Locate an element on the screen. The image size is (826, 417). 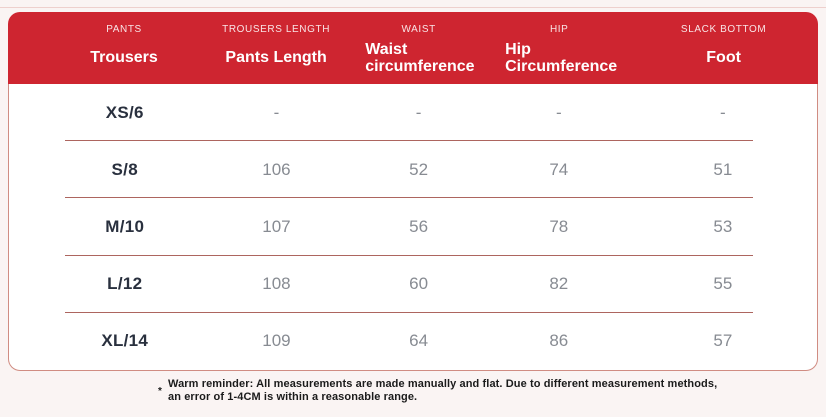
hip-cell: 82 is located at coordinates (559, 284).